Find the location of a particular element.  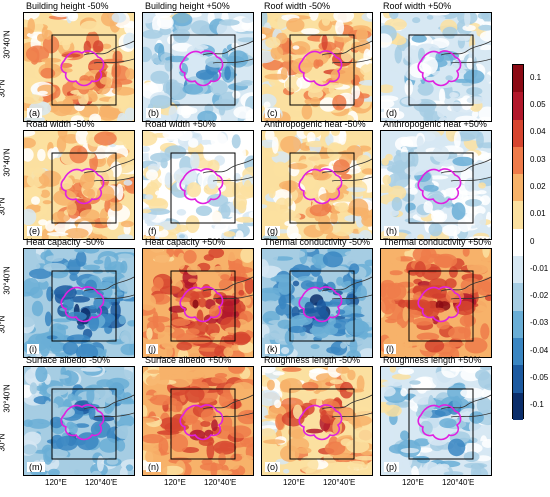

panel-label: (c) is located at coordinates (272, 113).